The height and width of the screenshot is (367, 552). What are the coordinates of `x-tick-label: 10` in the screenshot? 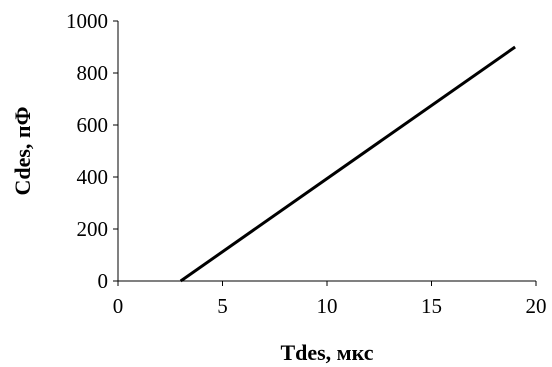 It's located at (327, 306).